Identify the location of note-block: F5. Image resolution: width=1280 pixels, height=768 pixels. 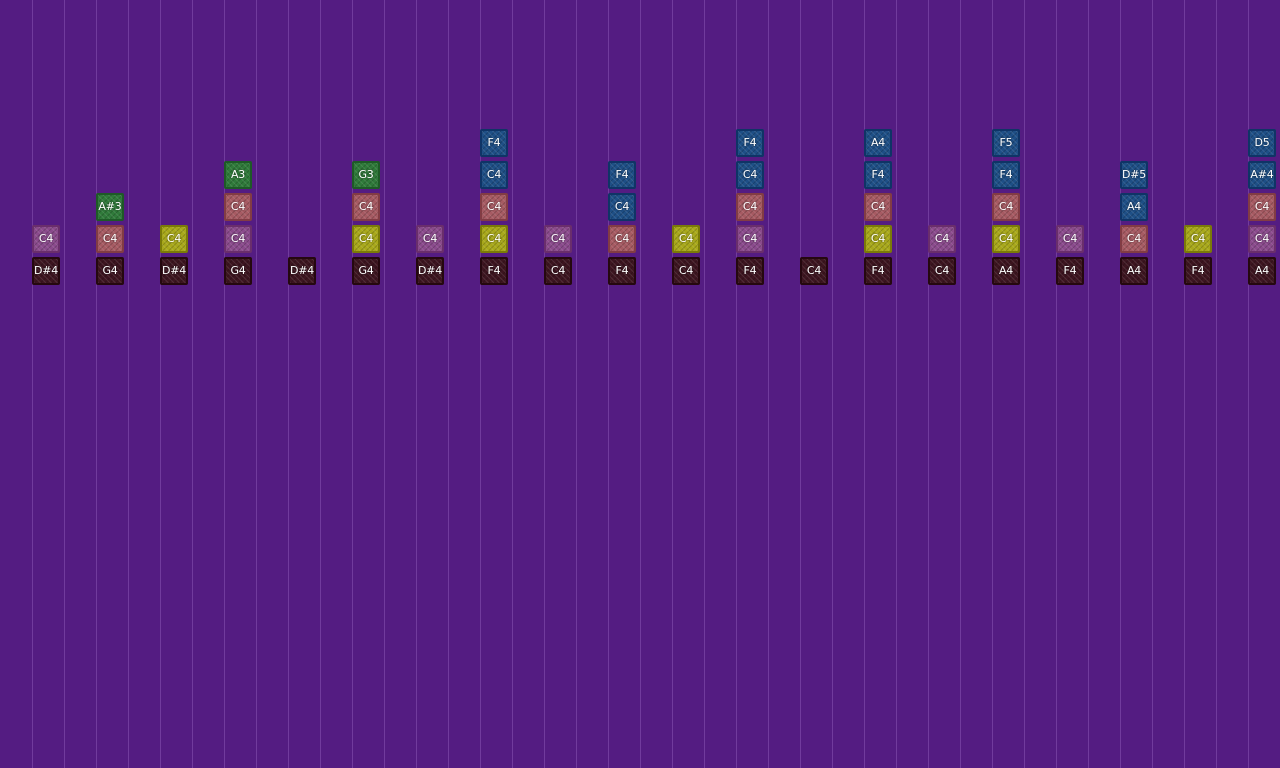
(1006, 143).